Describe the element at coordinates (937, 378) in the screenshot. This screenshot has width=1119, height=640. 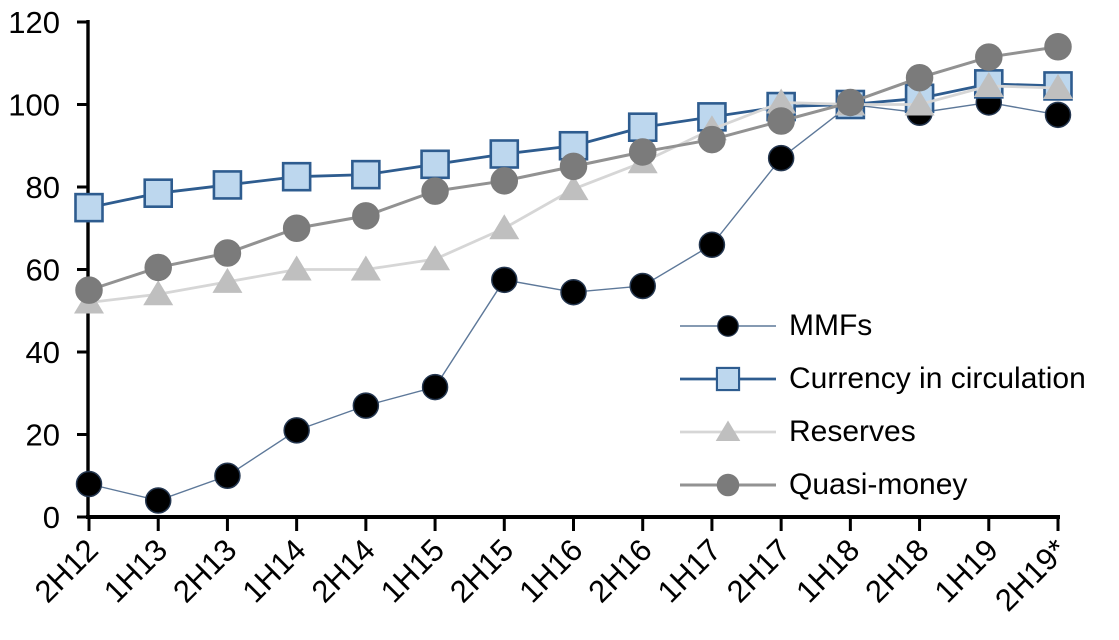
I see `legend-label-currency-in-circulation: Currency in circulation` at that location.